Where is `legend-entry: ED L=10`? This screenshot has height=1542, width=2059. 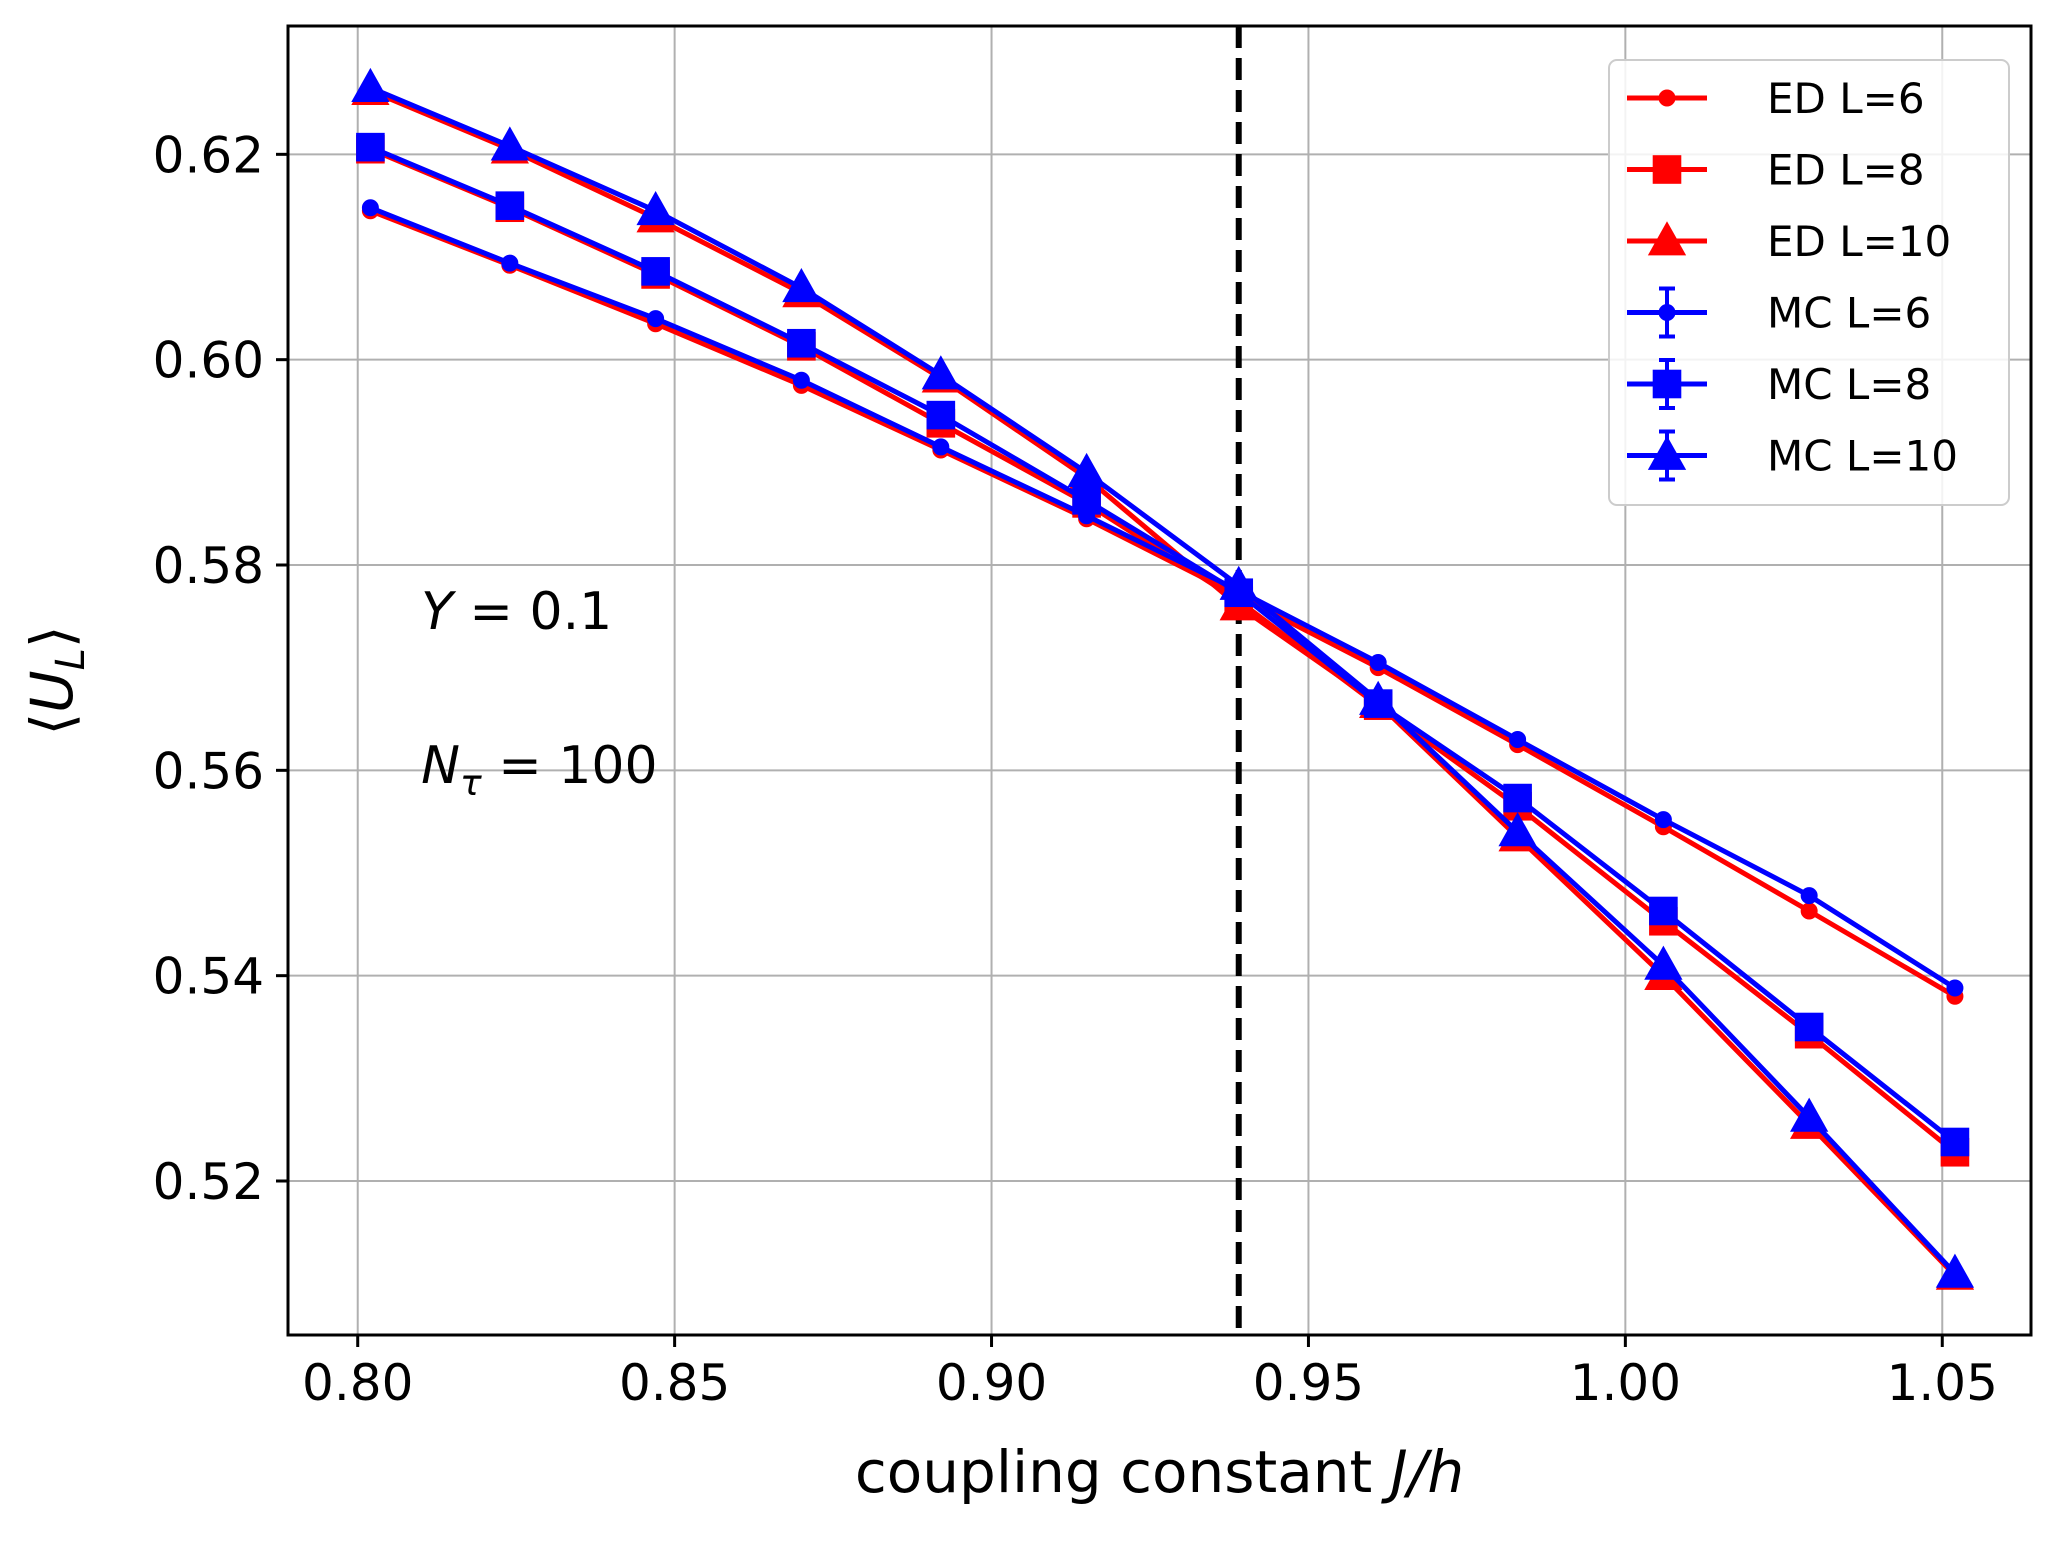
legend-entry: ED L=10 is located at coordinates (1789, 241).